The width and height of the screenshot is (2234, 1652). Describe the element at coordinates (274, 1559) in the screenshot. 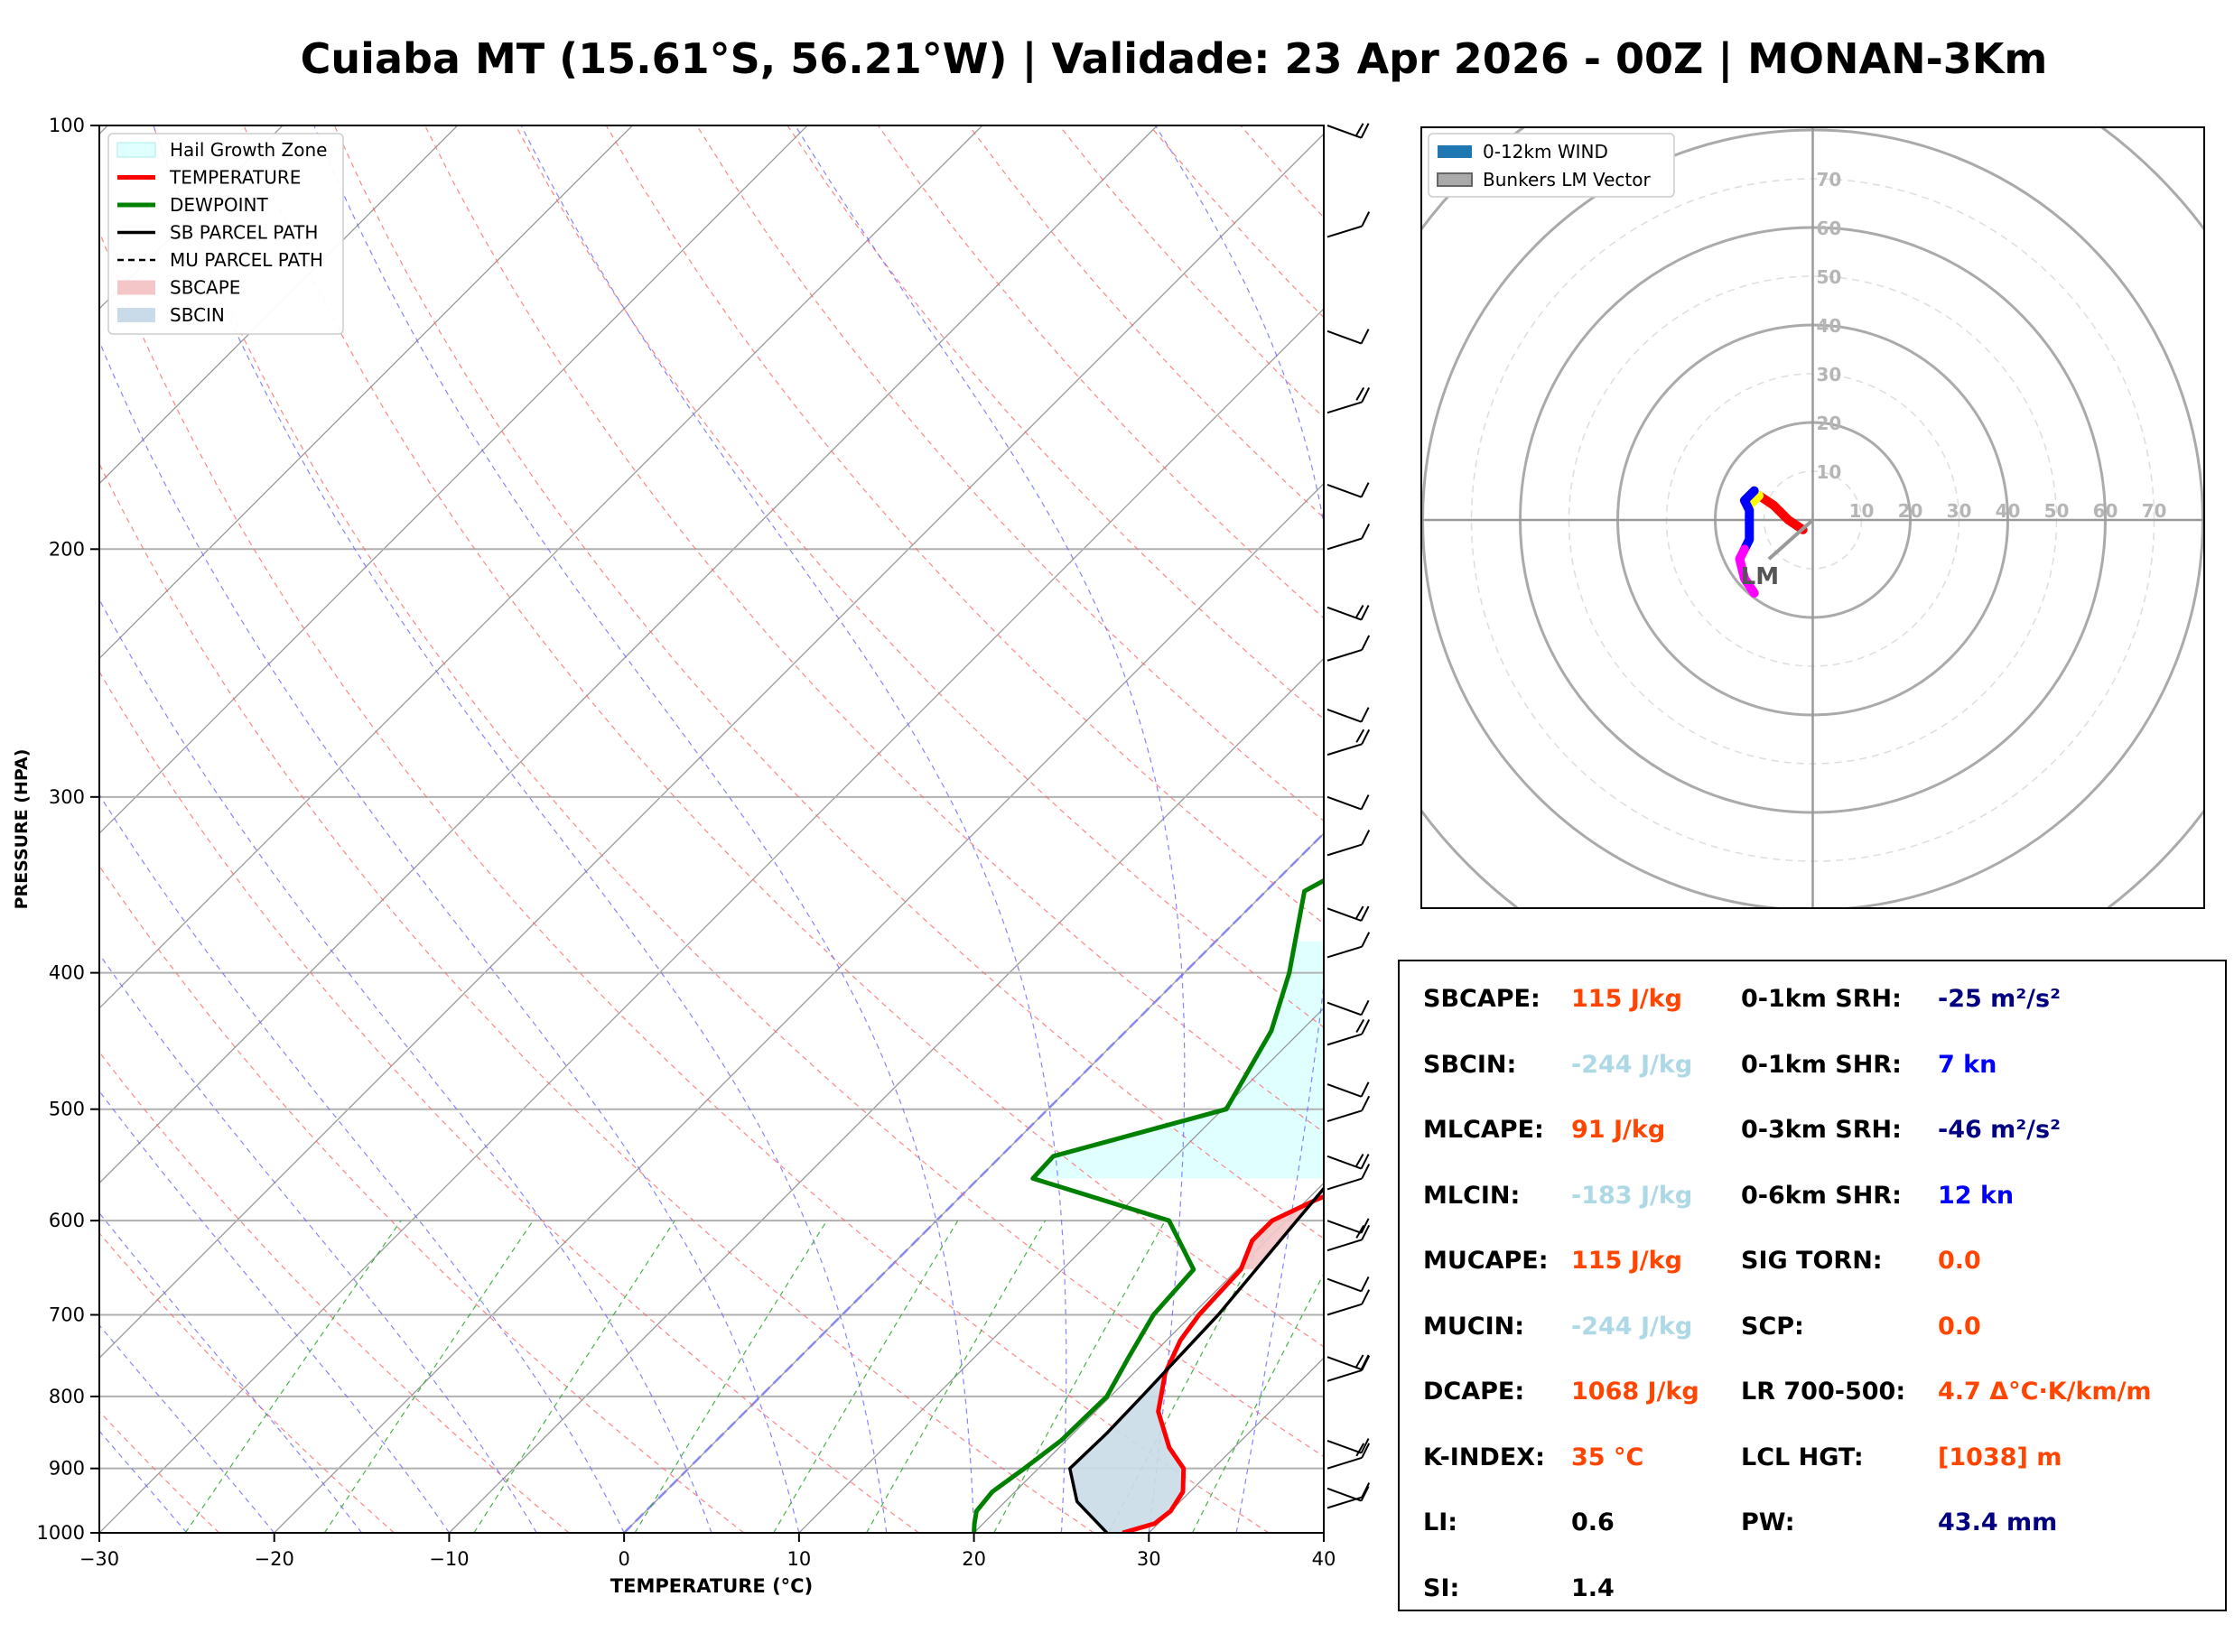

I see `x-tick-label: −20` at that location.